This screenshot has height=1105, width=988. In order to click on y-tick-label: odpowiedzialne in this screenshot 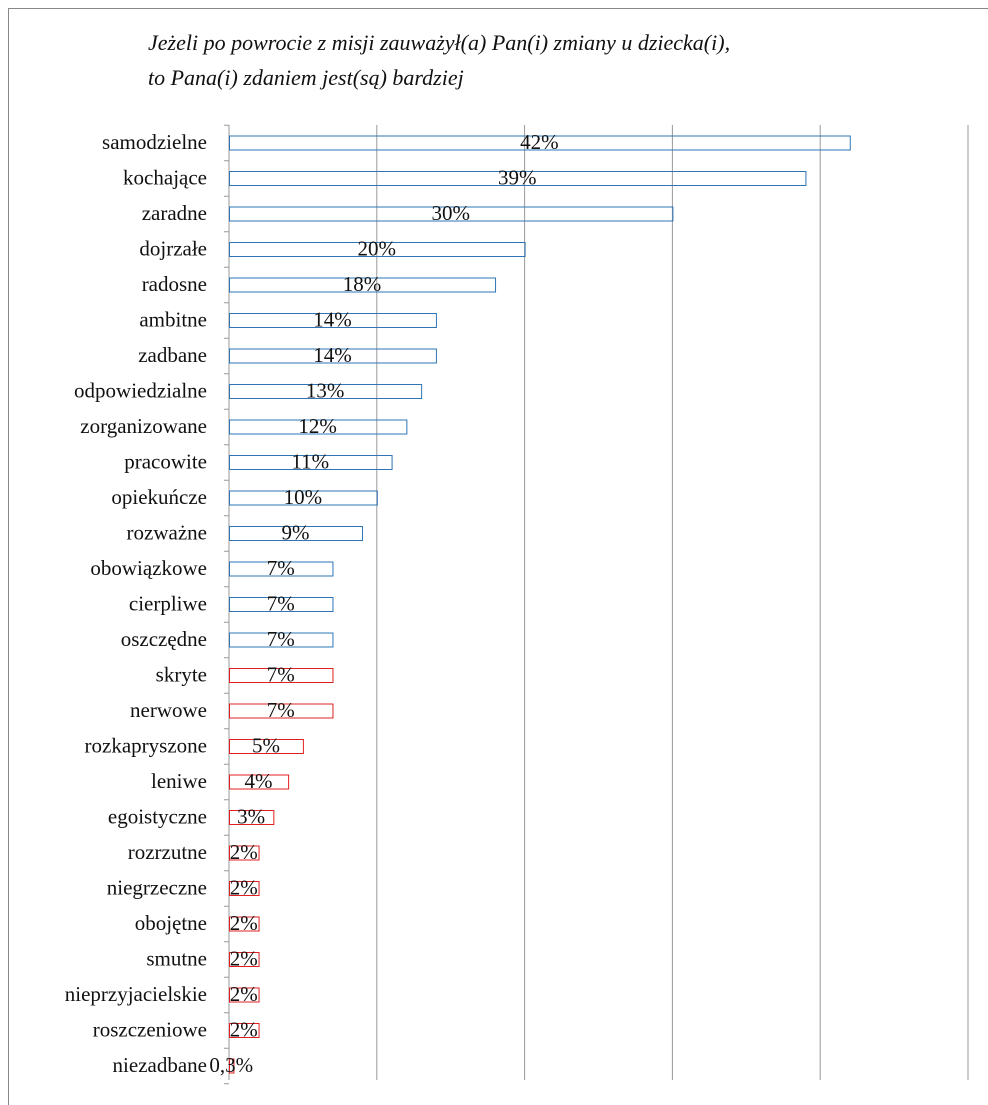, I will do `click(140, 390)`.